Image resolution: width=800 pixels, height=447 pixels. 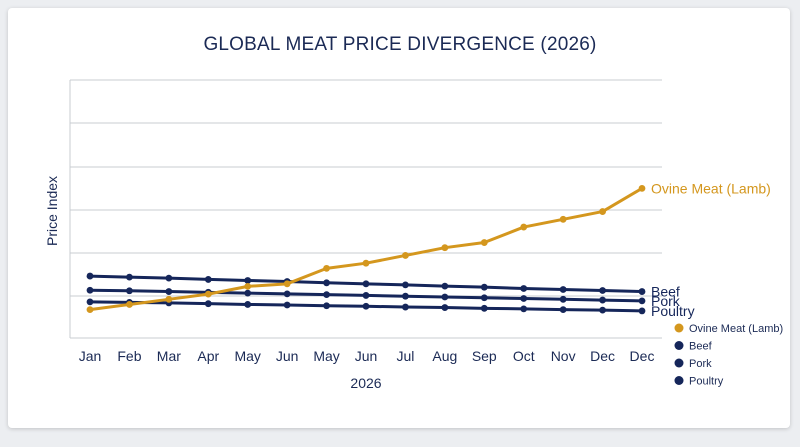 I want to click on x-tick-label: Jan, so click(x=90, y=356).